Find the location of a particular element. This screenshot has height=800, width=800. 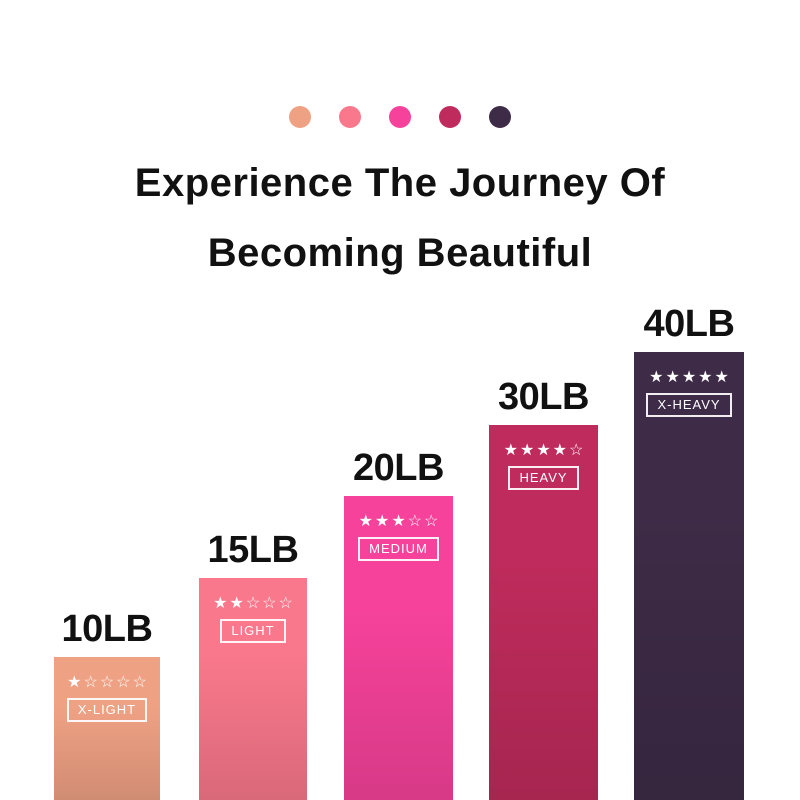

level-badge-x-heavy: X-HEAVY is located at coordinates (689, 405).